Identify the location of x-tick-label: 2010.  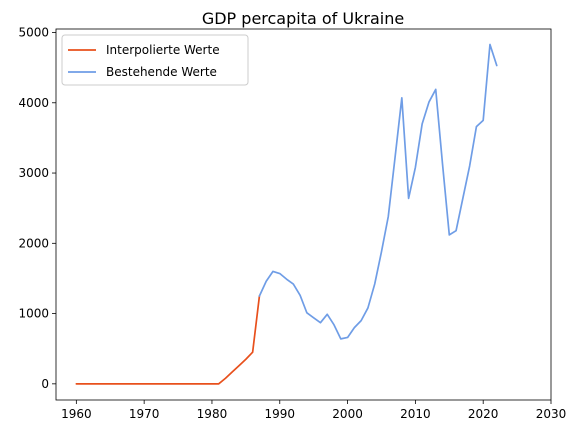
(415, 414).